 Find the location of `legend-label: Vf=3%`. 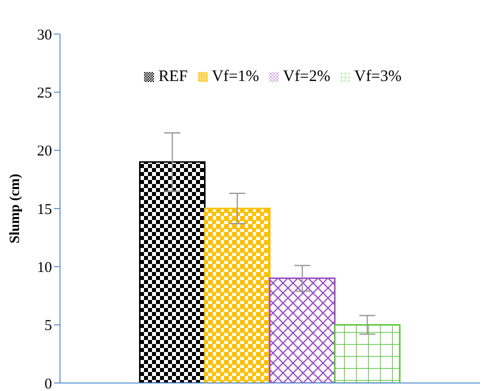

legend-label: Vf=3% is located at coordinates (378, 76).